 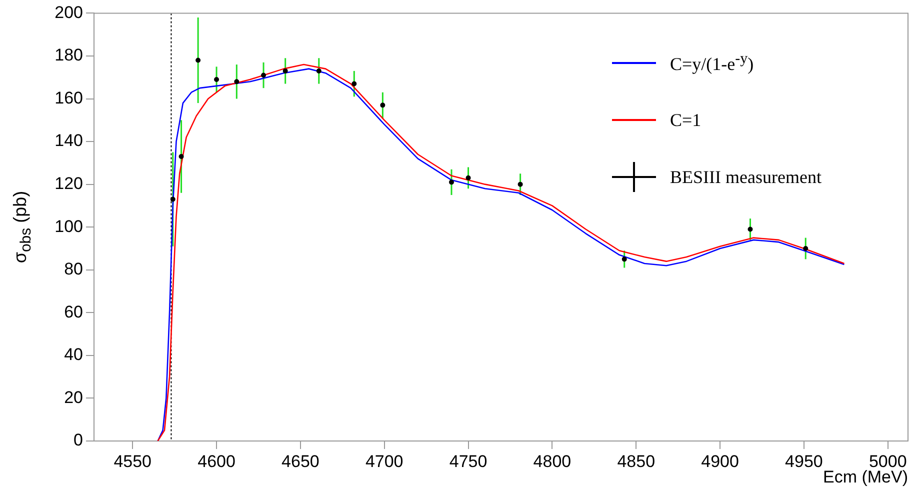 What do you see at coordinates (746, 177) in the screenshot?
I see `legend-label: BESIII measurement` at bounding box center [746, 177].